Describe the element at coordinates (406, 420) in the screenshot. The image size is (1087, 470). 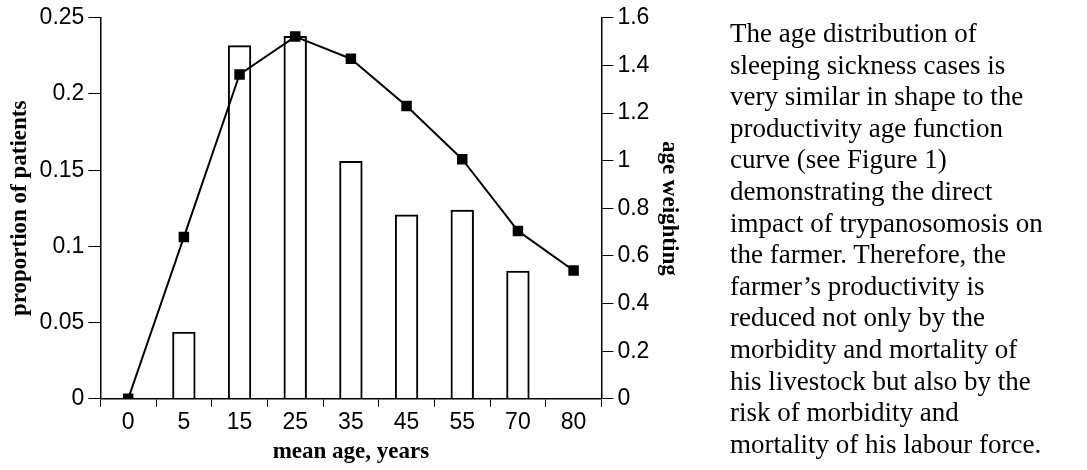
I see `x-tick-label: 45` at that location.